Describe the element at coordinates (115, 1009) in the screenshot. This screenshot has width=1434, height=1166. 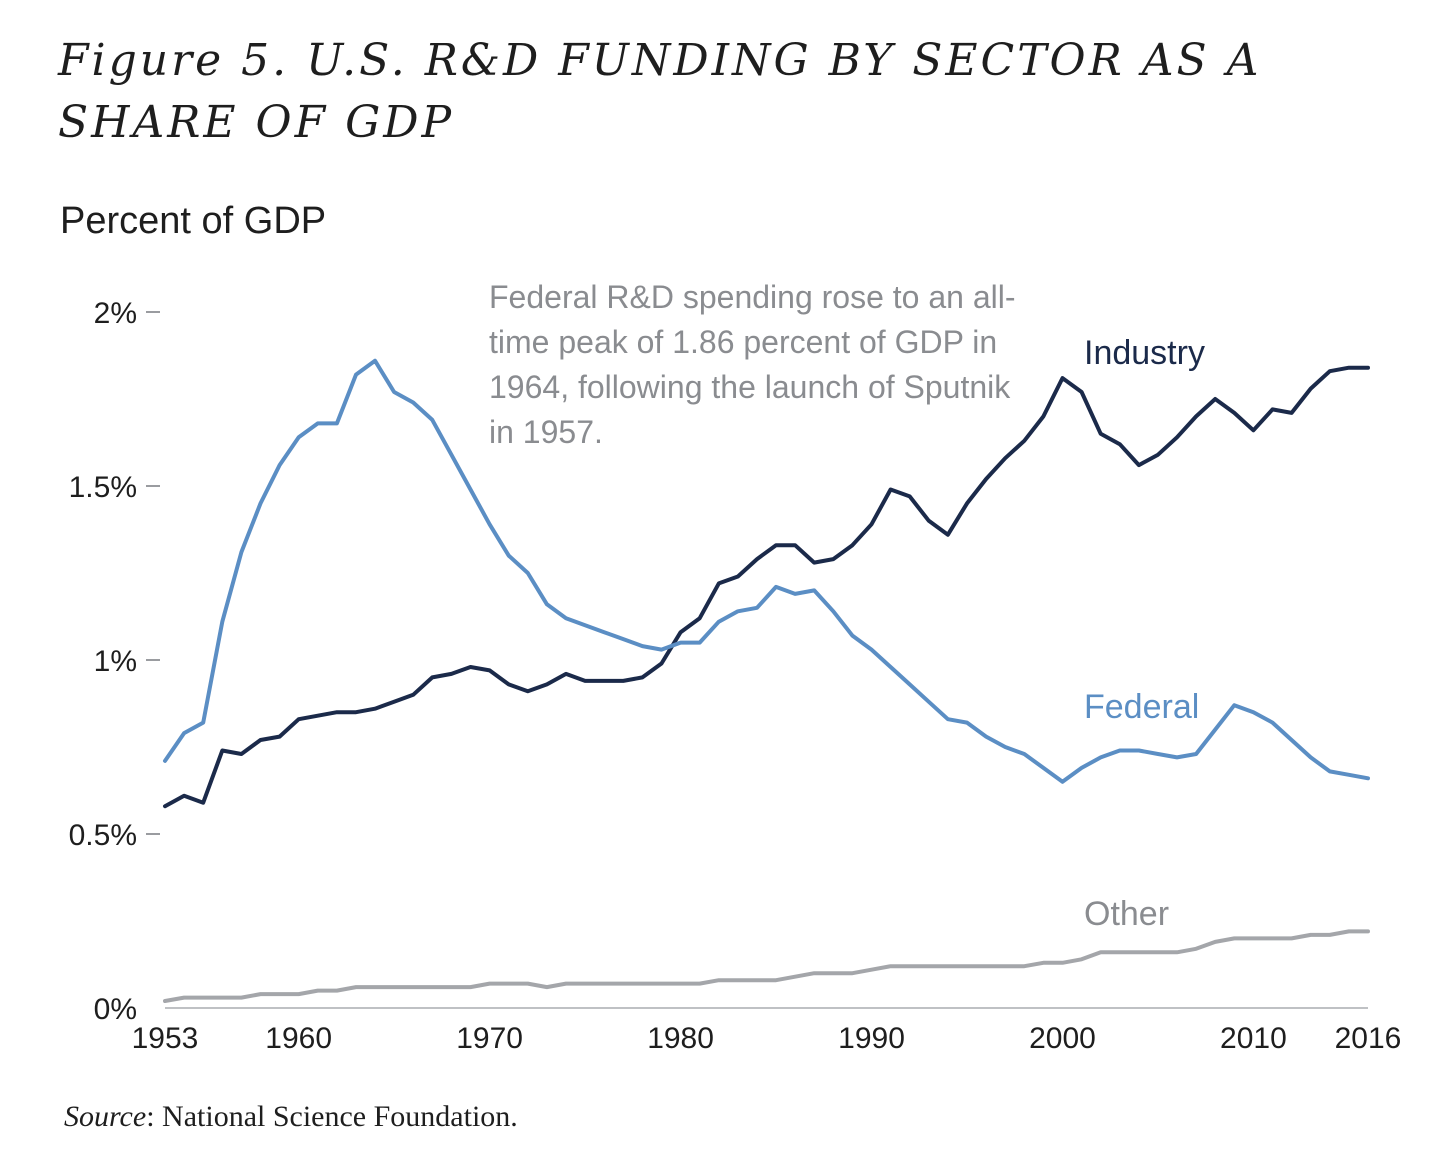
I see `y-tick-label: 0%` at that location.